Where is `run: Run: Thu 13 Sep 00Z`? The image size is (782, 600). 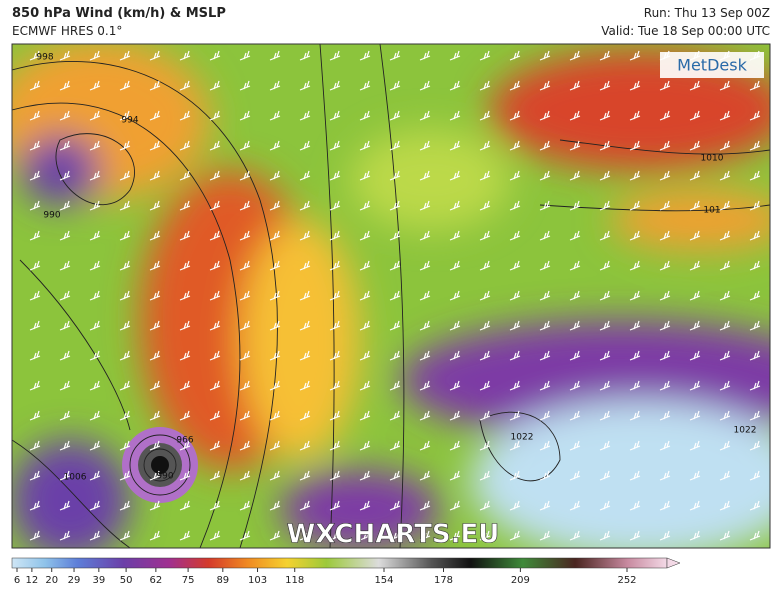 run: Run: Thu 13 Sep 00Z is located at coordinates (706, 13).